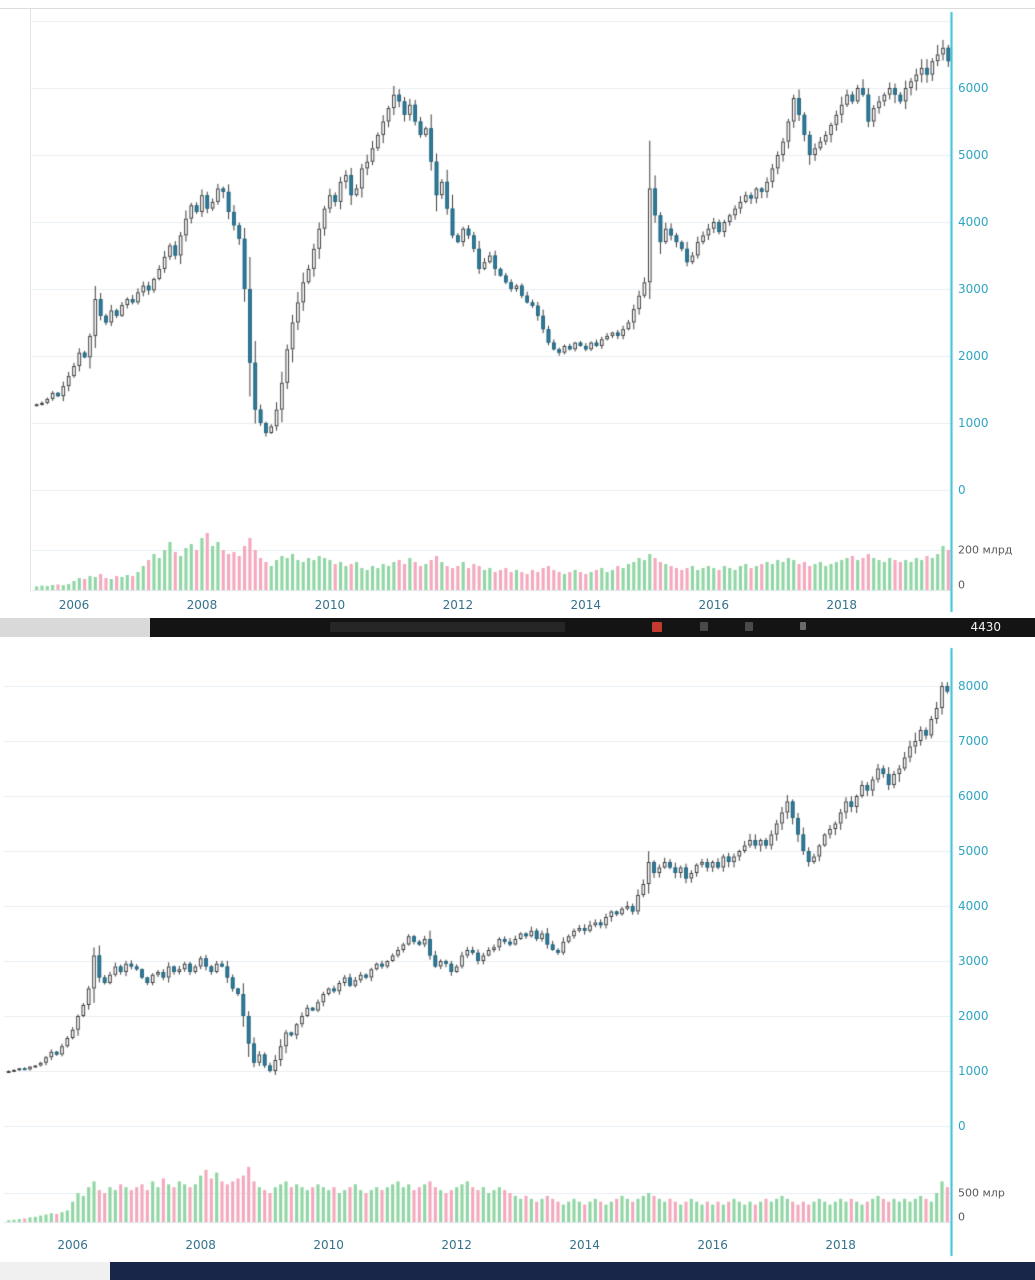  Describe the element at coordinates (517, 1271) in the screenshot. I see `bottom-status-bar` at that location.